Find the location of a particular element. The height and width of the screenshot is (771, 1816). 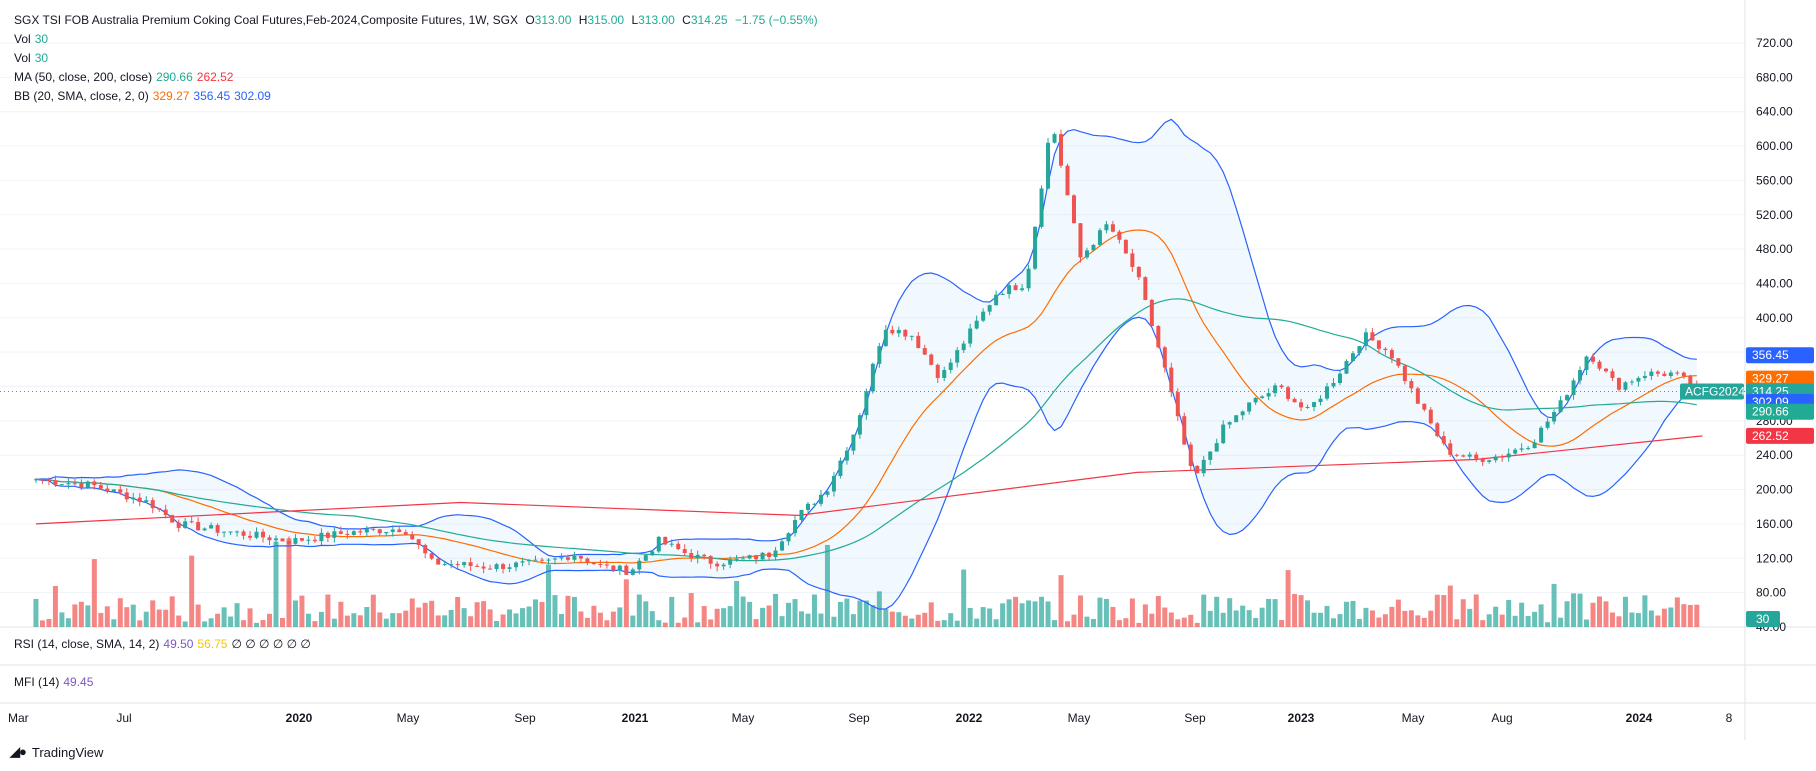

ma50-badge-bg is located at coordinates (1780, 411).